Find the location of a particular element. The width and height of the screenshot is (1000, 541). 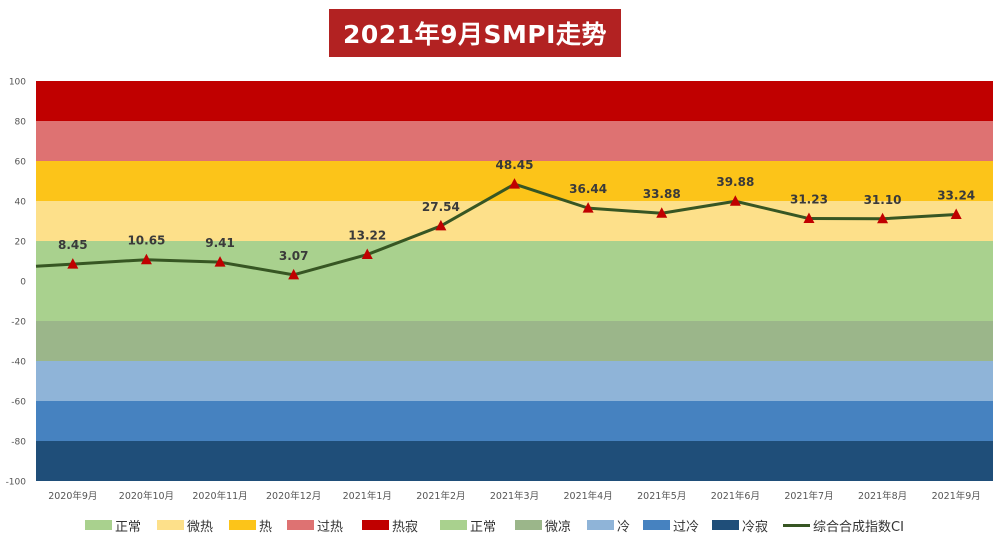

data-label: 33.24 is located at coordinates (956, 196).